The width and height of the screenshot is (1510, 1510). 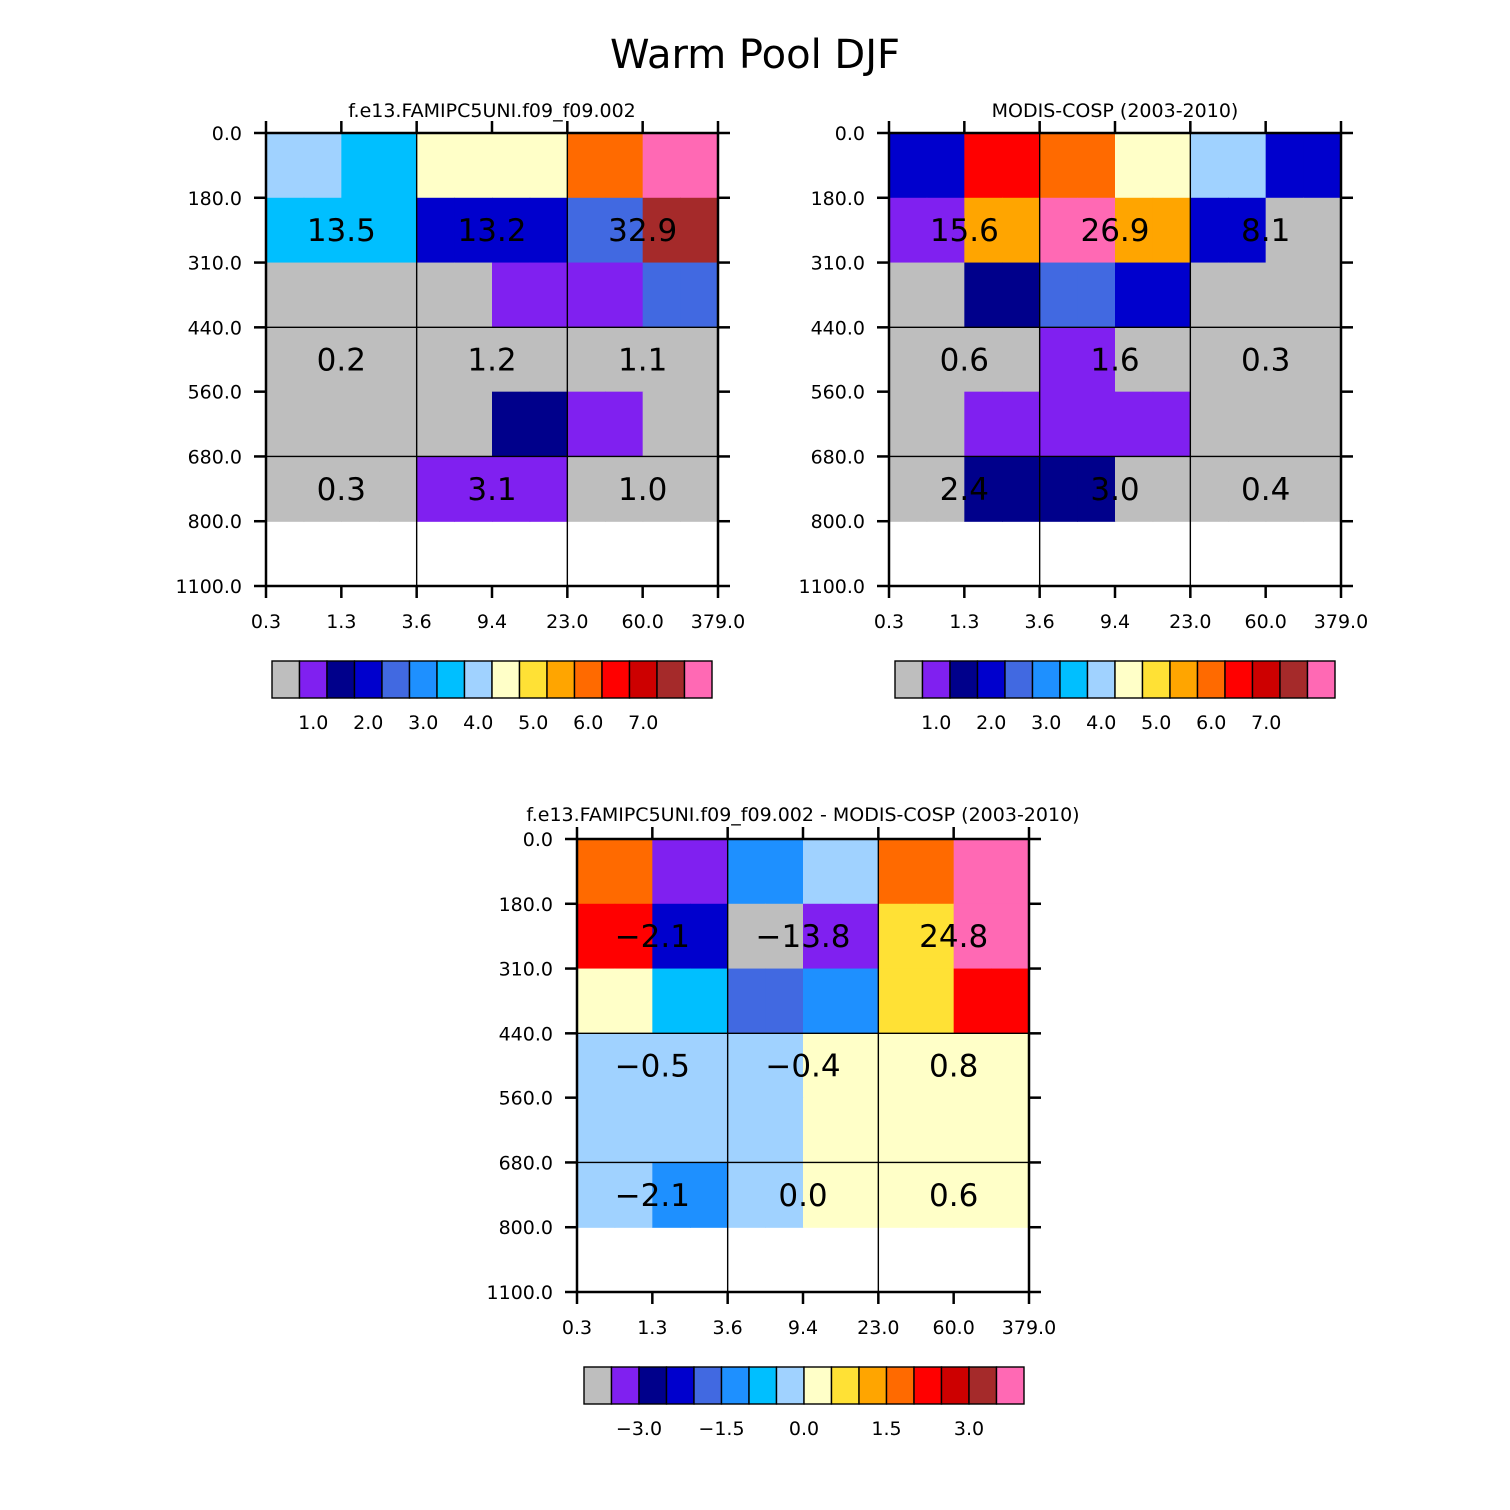 I want to click on y-tick-label: 180.0, so click(x=838, y=199).